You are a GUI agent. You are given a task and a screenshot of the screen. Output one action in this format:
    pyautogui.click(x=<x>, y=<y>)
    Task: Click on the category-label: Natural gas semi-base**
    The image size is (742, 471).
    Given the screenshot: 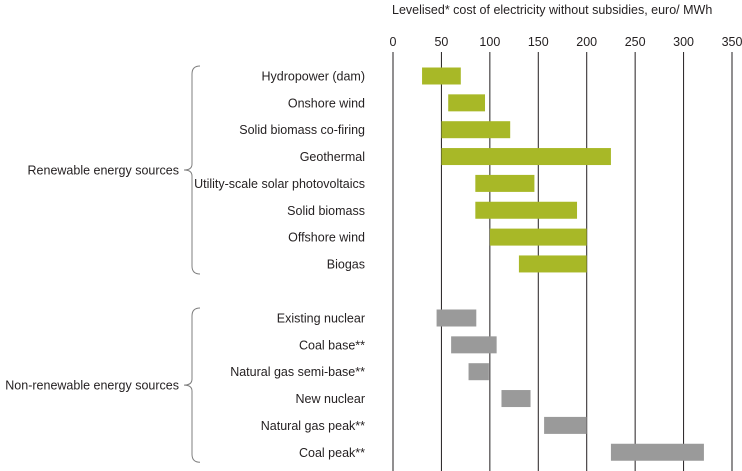 What is the action you would take?
    pyautogui.click(x=297, y=372)
    